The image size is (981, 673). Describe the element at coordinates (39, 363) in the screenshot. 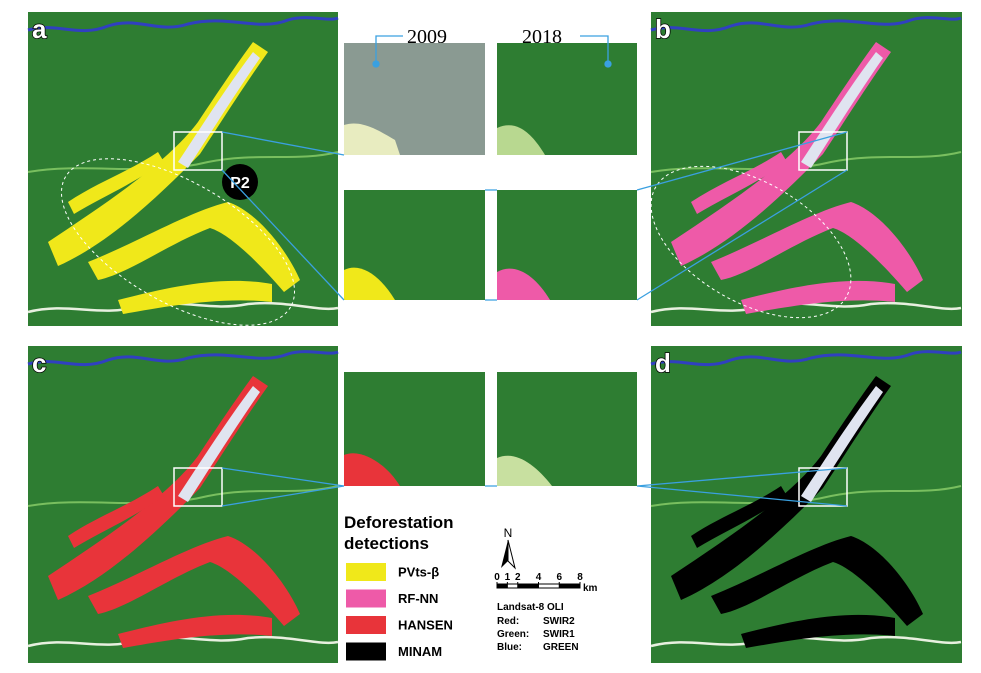

I see `panel-label: c` at that location.